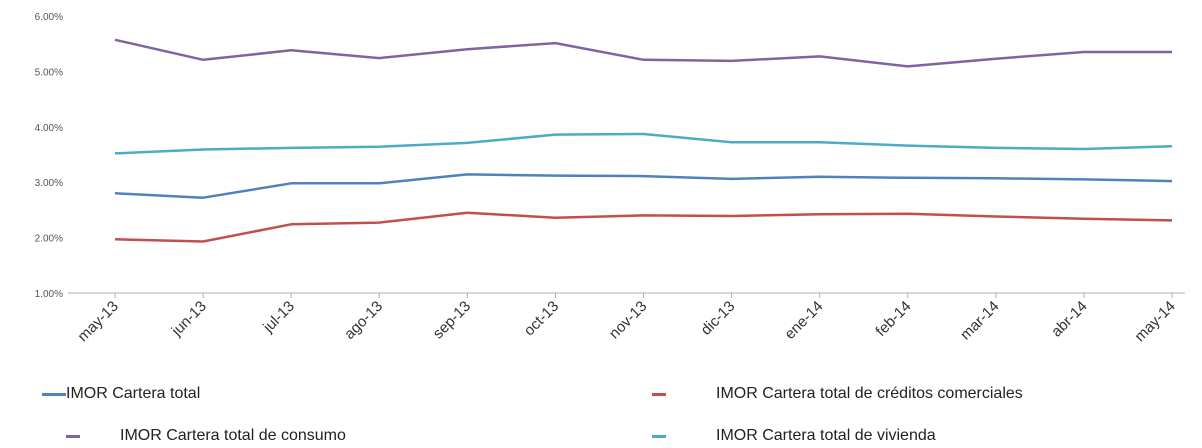 This screenshot has height=448, width=1202. What do you see at coordinates (49, 183) in the screenshot?
I see `y-tick-label: 3.00%` at bounding box center [49, 183].